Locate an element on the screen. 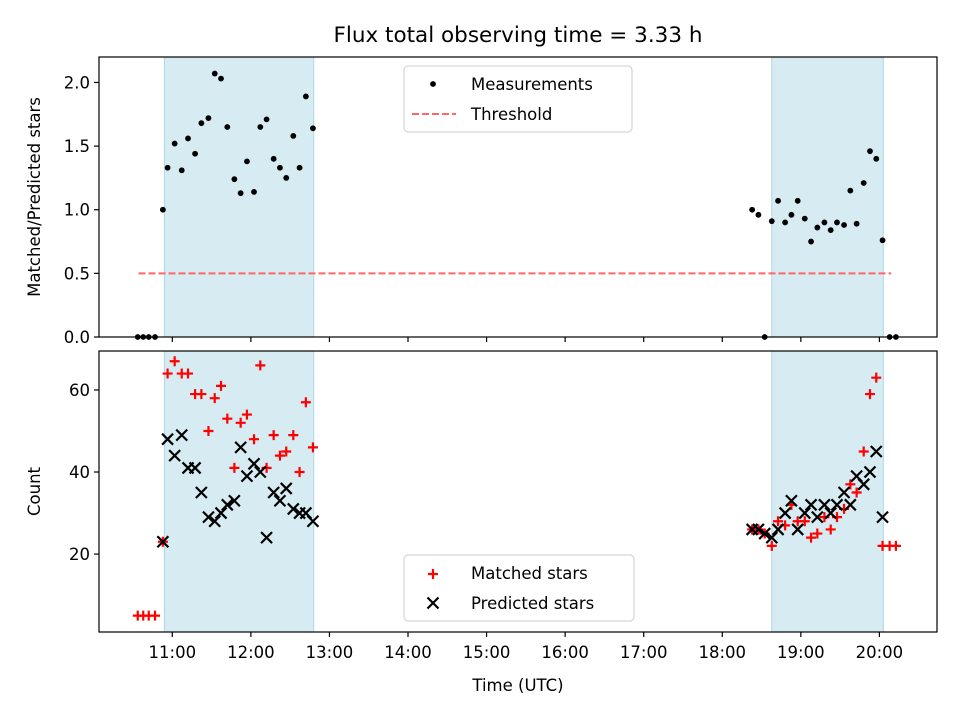 The image size is (960, 720). y-tick-label: 0.0 is located at coordinates (77, 337).